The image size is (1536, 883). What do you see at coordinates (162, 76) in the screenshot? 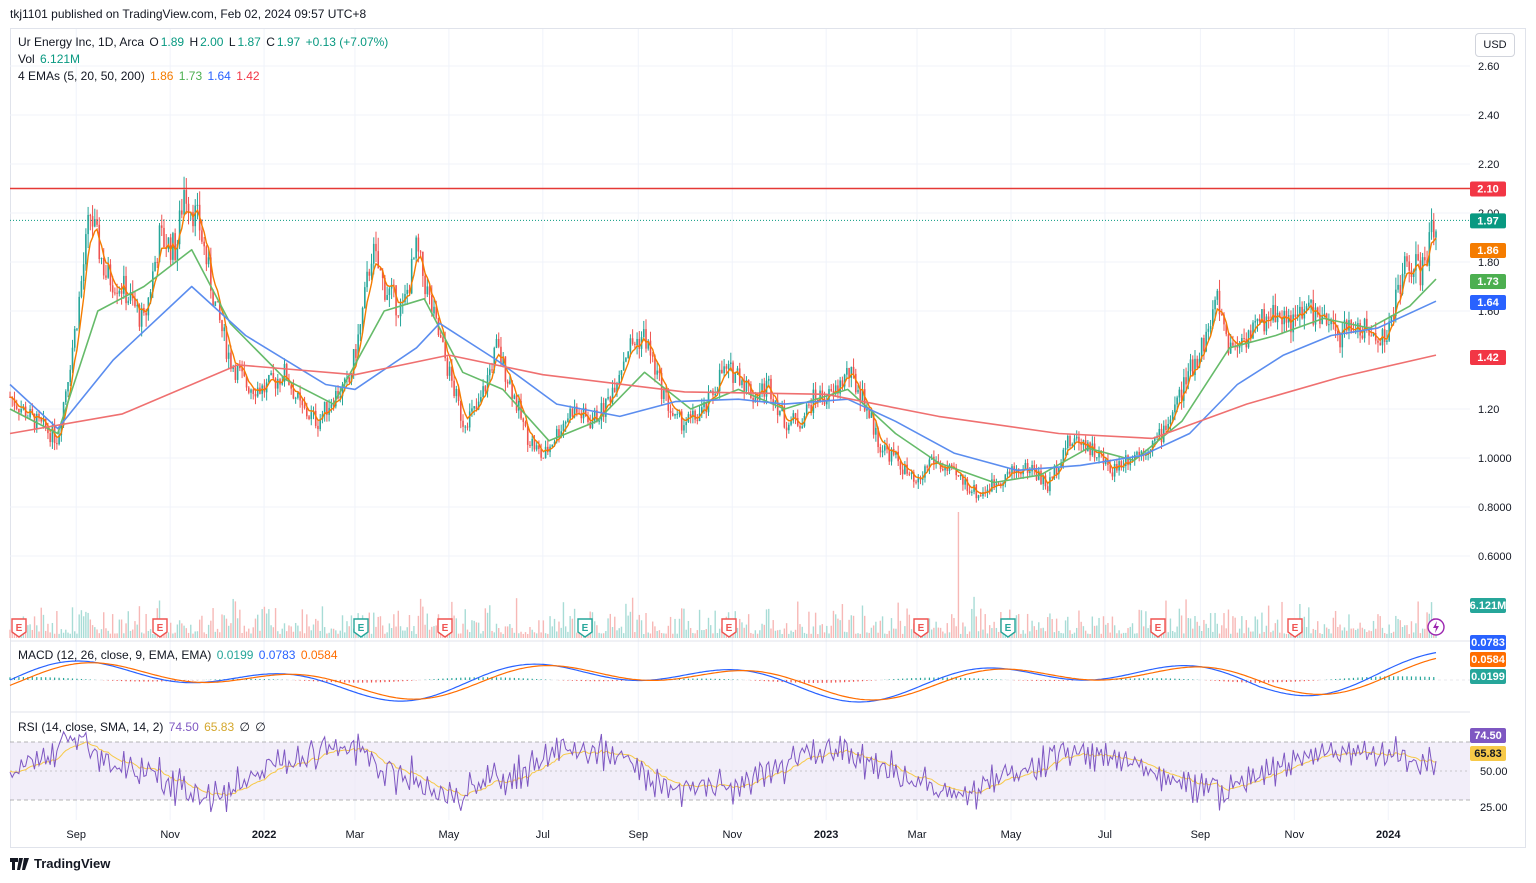
I see `ema5-value: 1.86` at bounding box center [162, 76].